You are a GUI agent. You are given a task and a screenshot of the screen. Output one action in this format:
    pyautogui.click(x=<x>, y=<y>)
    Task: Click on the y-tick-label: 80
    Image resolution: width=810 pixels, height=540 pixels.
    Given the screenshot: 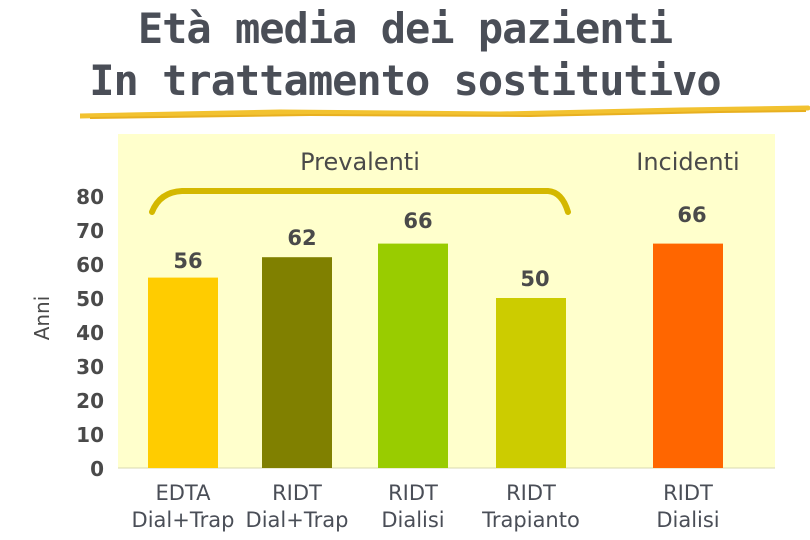 What is the action you would take?
    pyautogui.click(x=90, y=197)
    